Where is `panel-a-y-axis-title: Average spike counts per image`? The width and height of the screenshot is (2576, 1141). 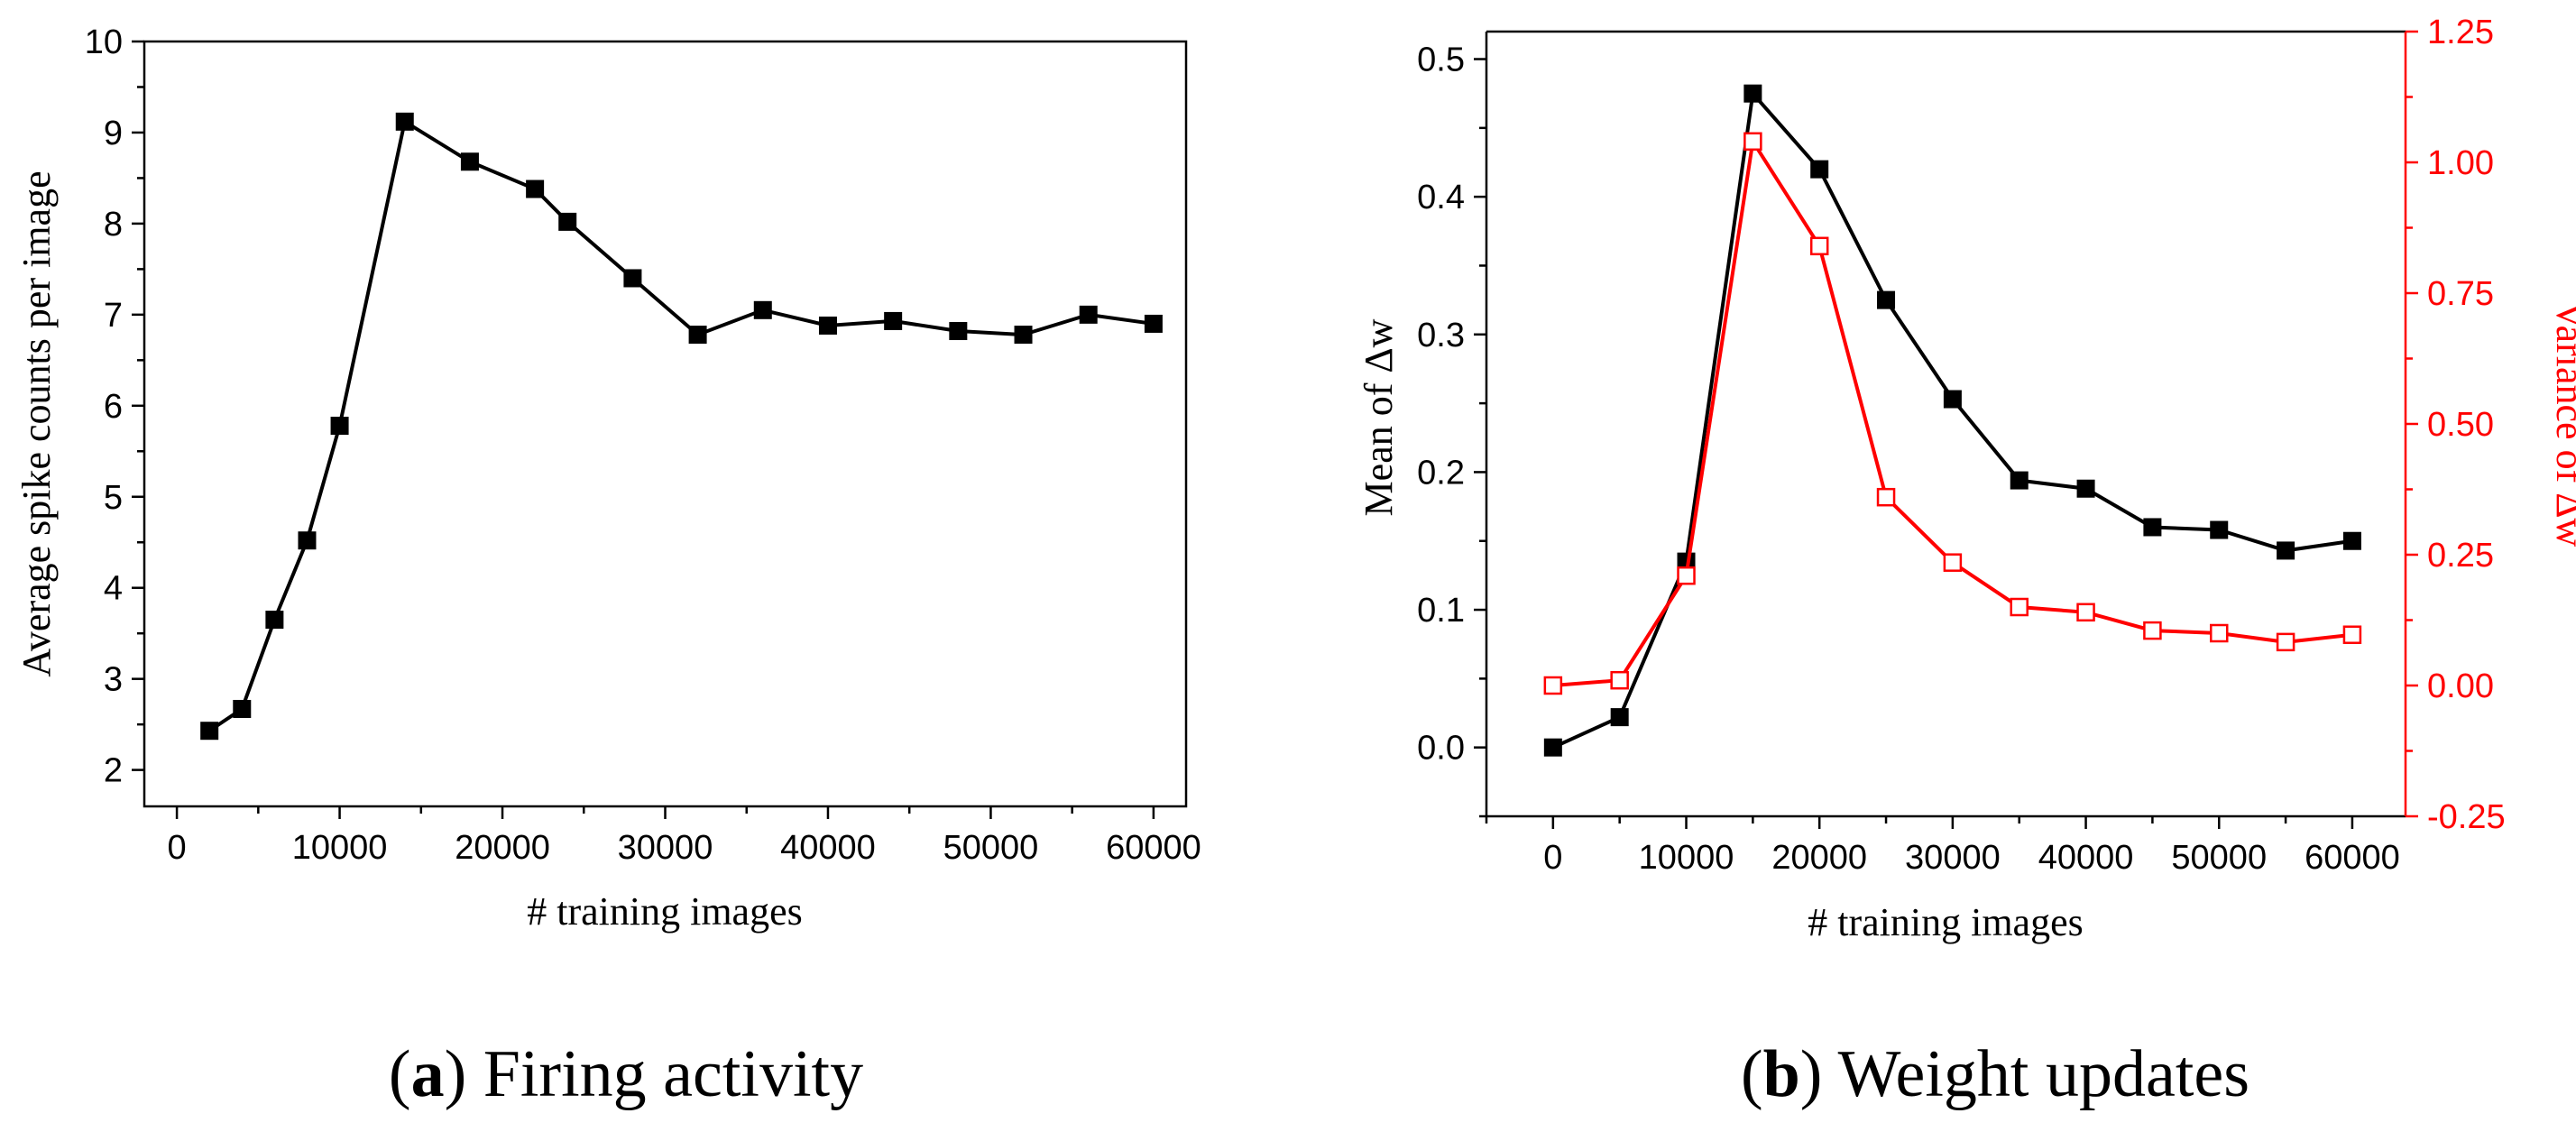
panel-a-y-axis-title: Average spike counts per image is located at coordinates (36, 423).